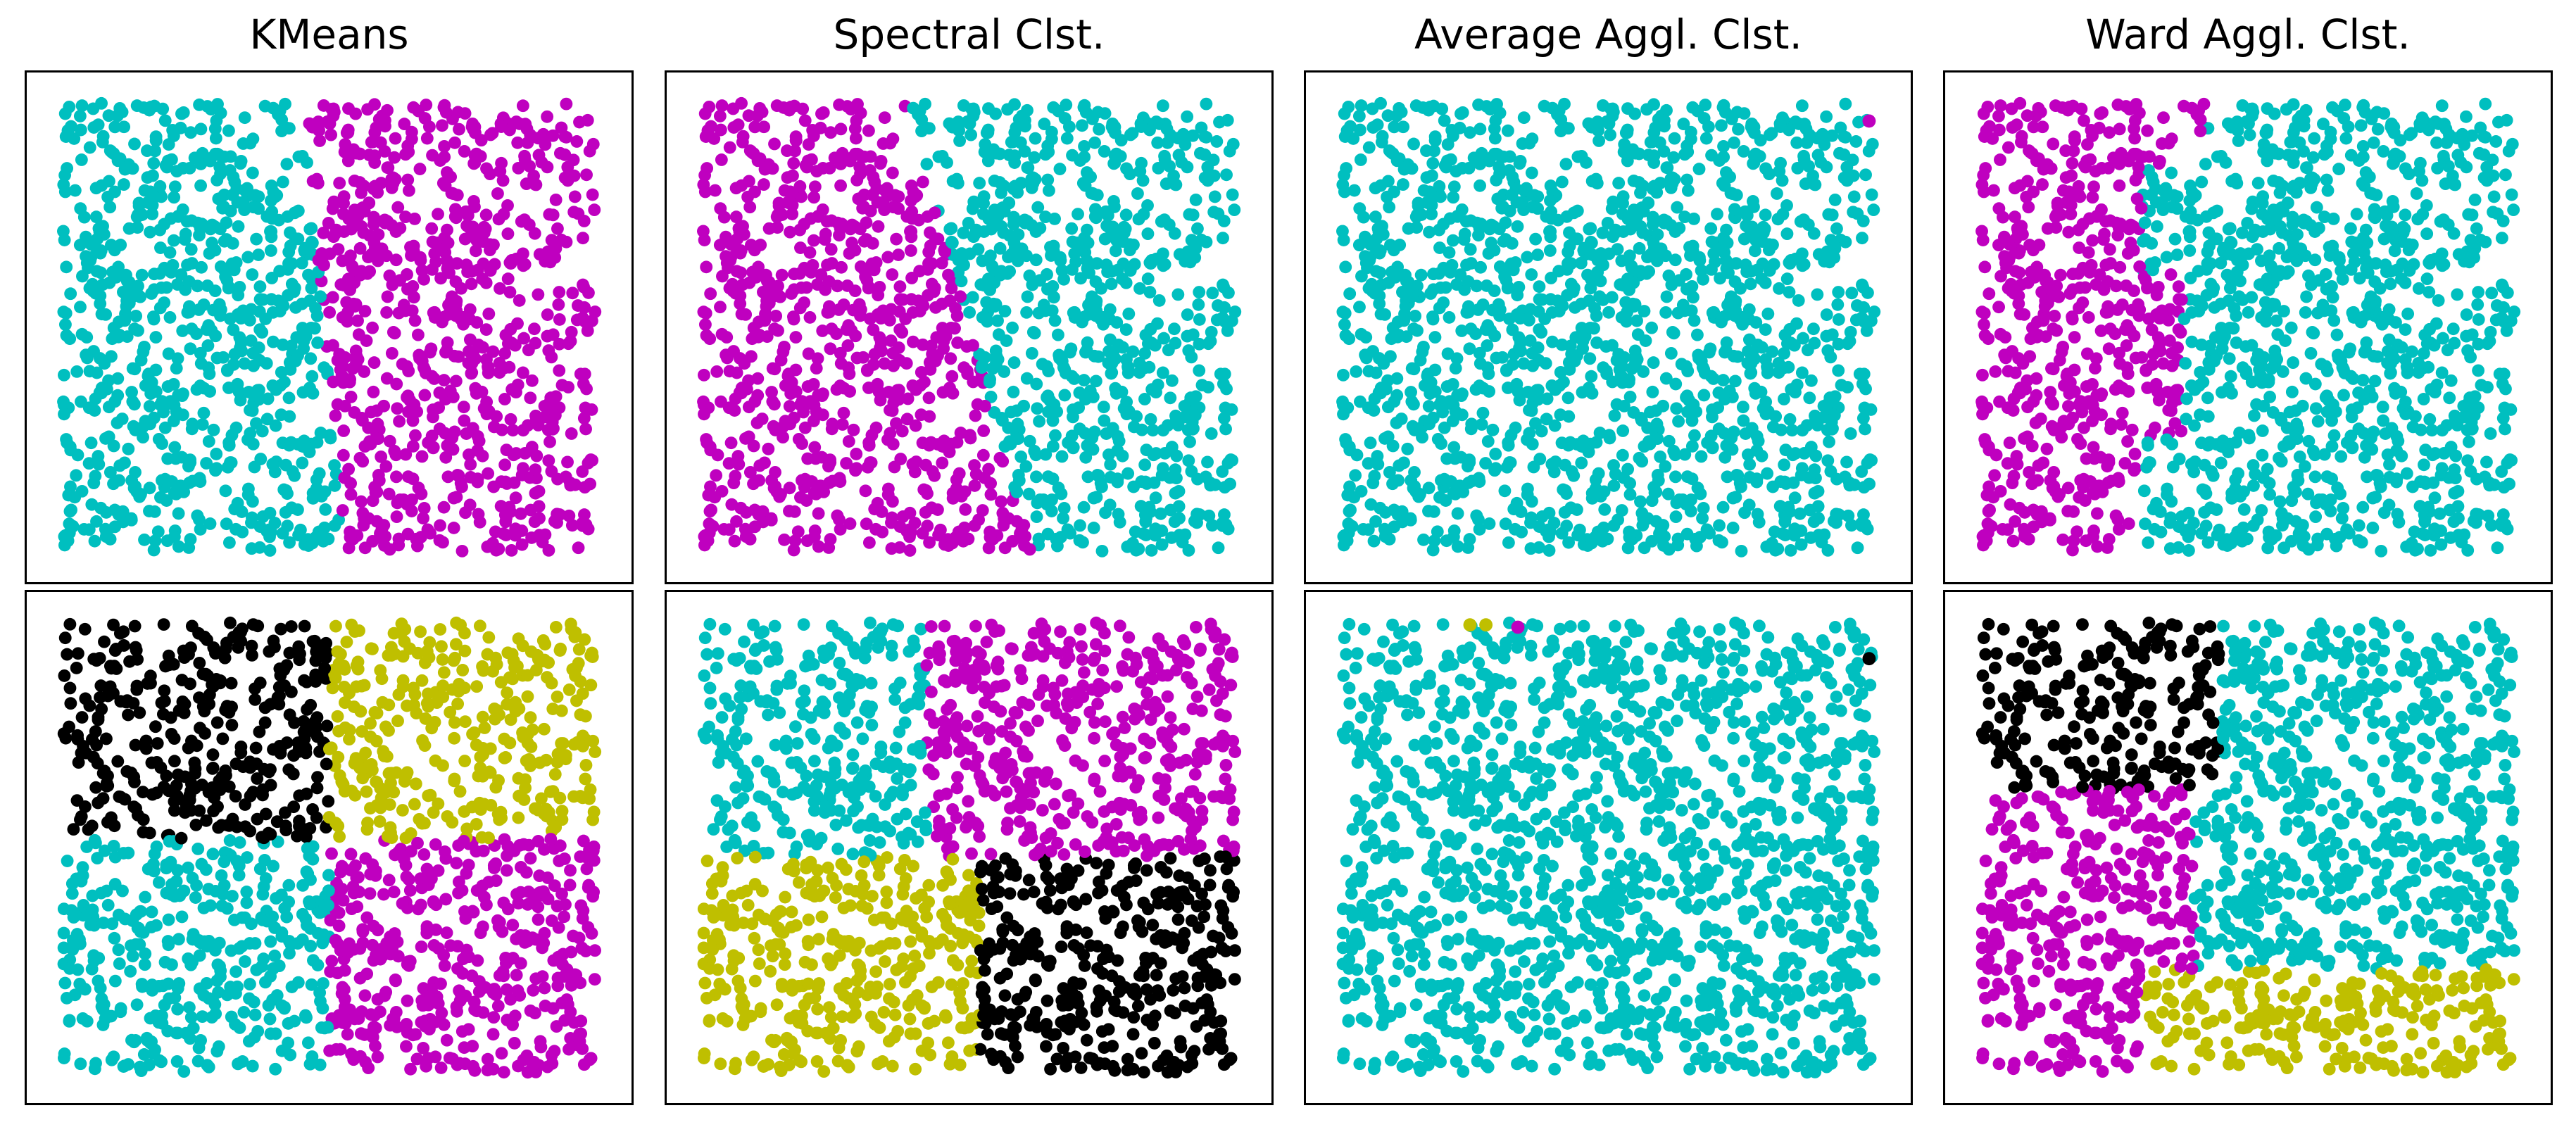 The height and width of the screenshot is (1127, 2576). What do you see at coordinates (2248, 34) in the screenshot?
I see `title-ward-aggl: Ward Aggl. Clst.` at bounding box center [2248, 34].